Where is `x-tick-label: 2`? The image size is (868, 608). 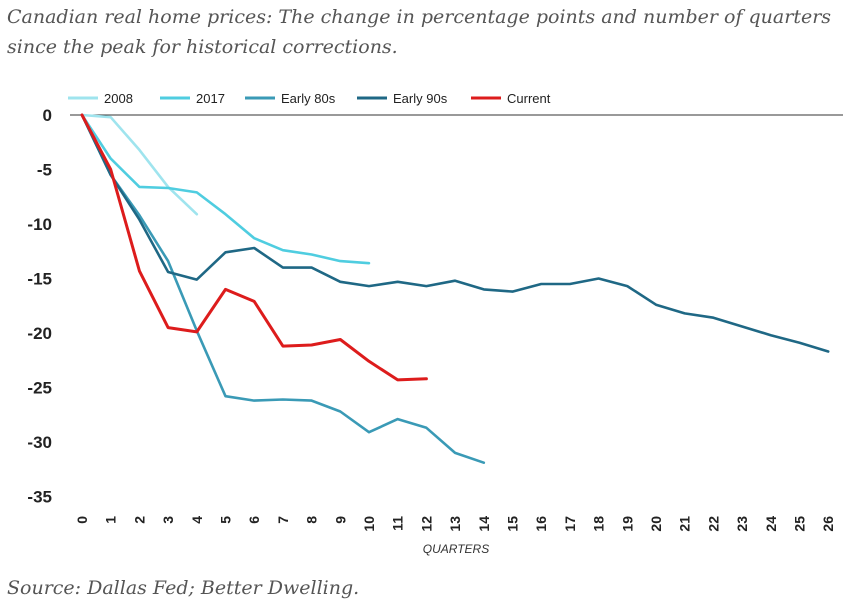
x-tick-label: 2 is located at coordinates (139, 520).